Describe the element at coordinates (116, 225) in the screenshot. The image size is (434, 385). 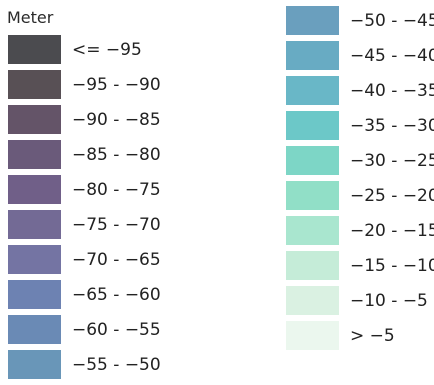
I see `legend-label: −75 - −70` at that location.